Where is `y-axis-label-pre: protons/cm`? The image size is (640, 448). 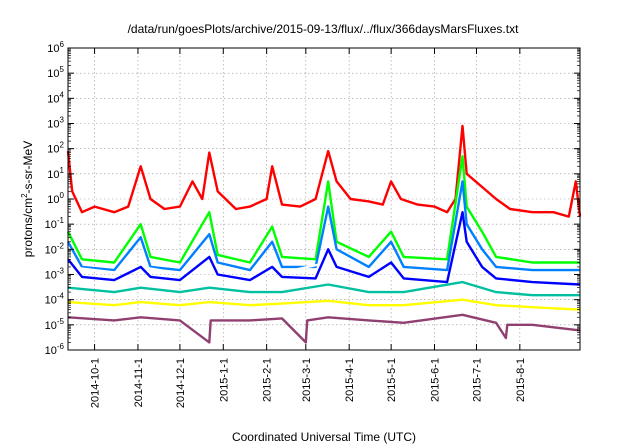 y-axis-label-pre: protons/cm is located at coordinates (28, 227).